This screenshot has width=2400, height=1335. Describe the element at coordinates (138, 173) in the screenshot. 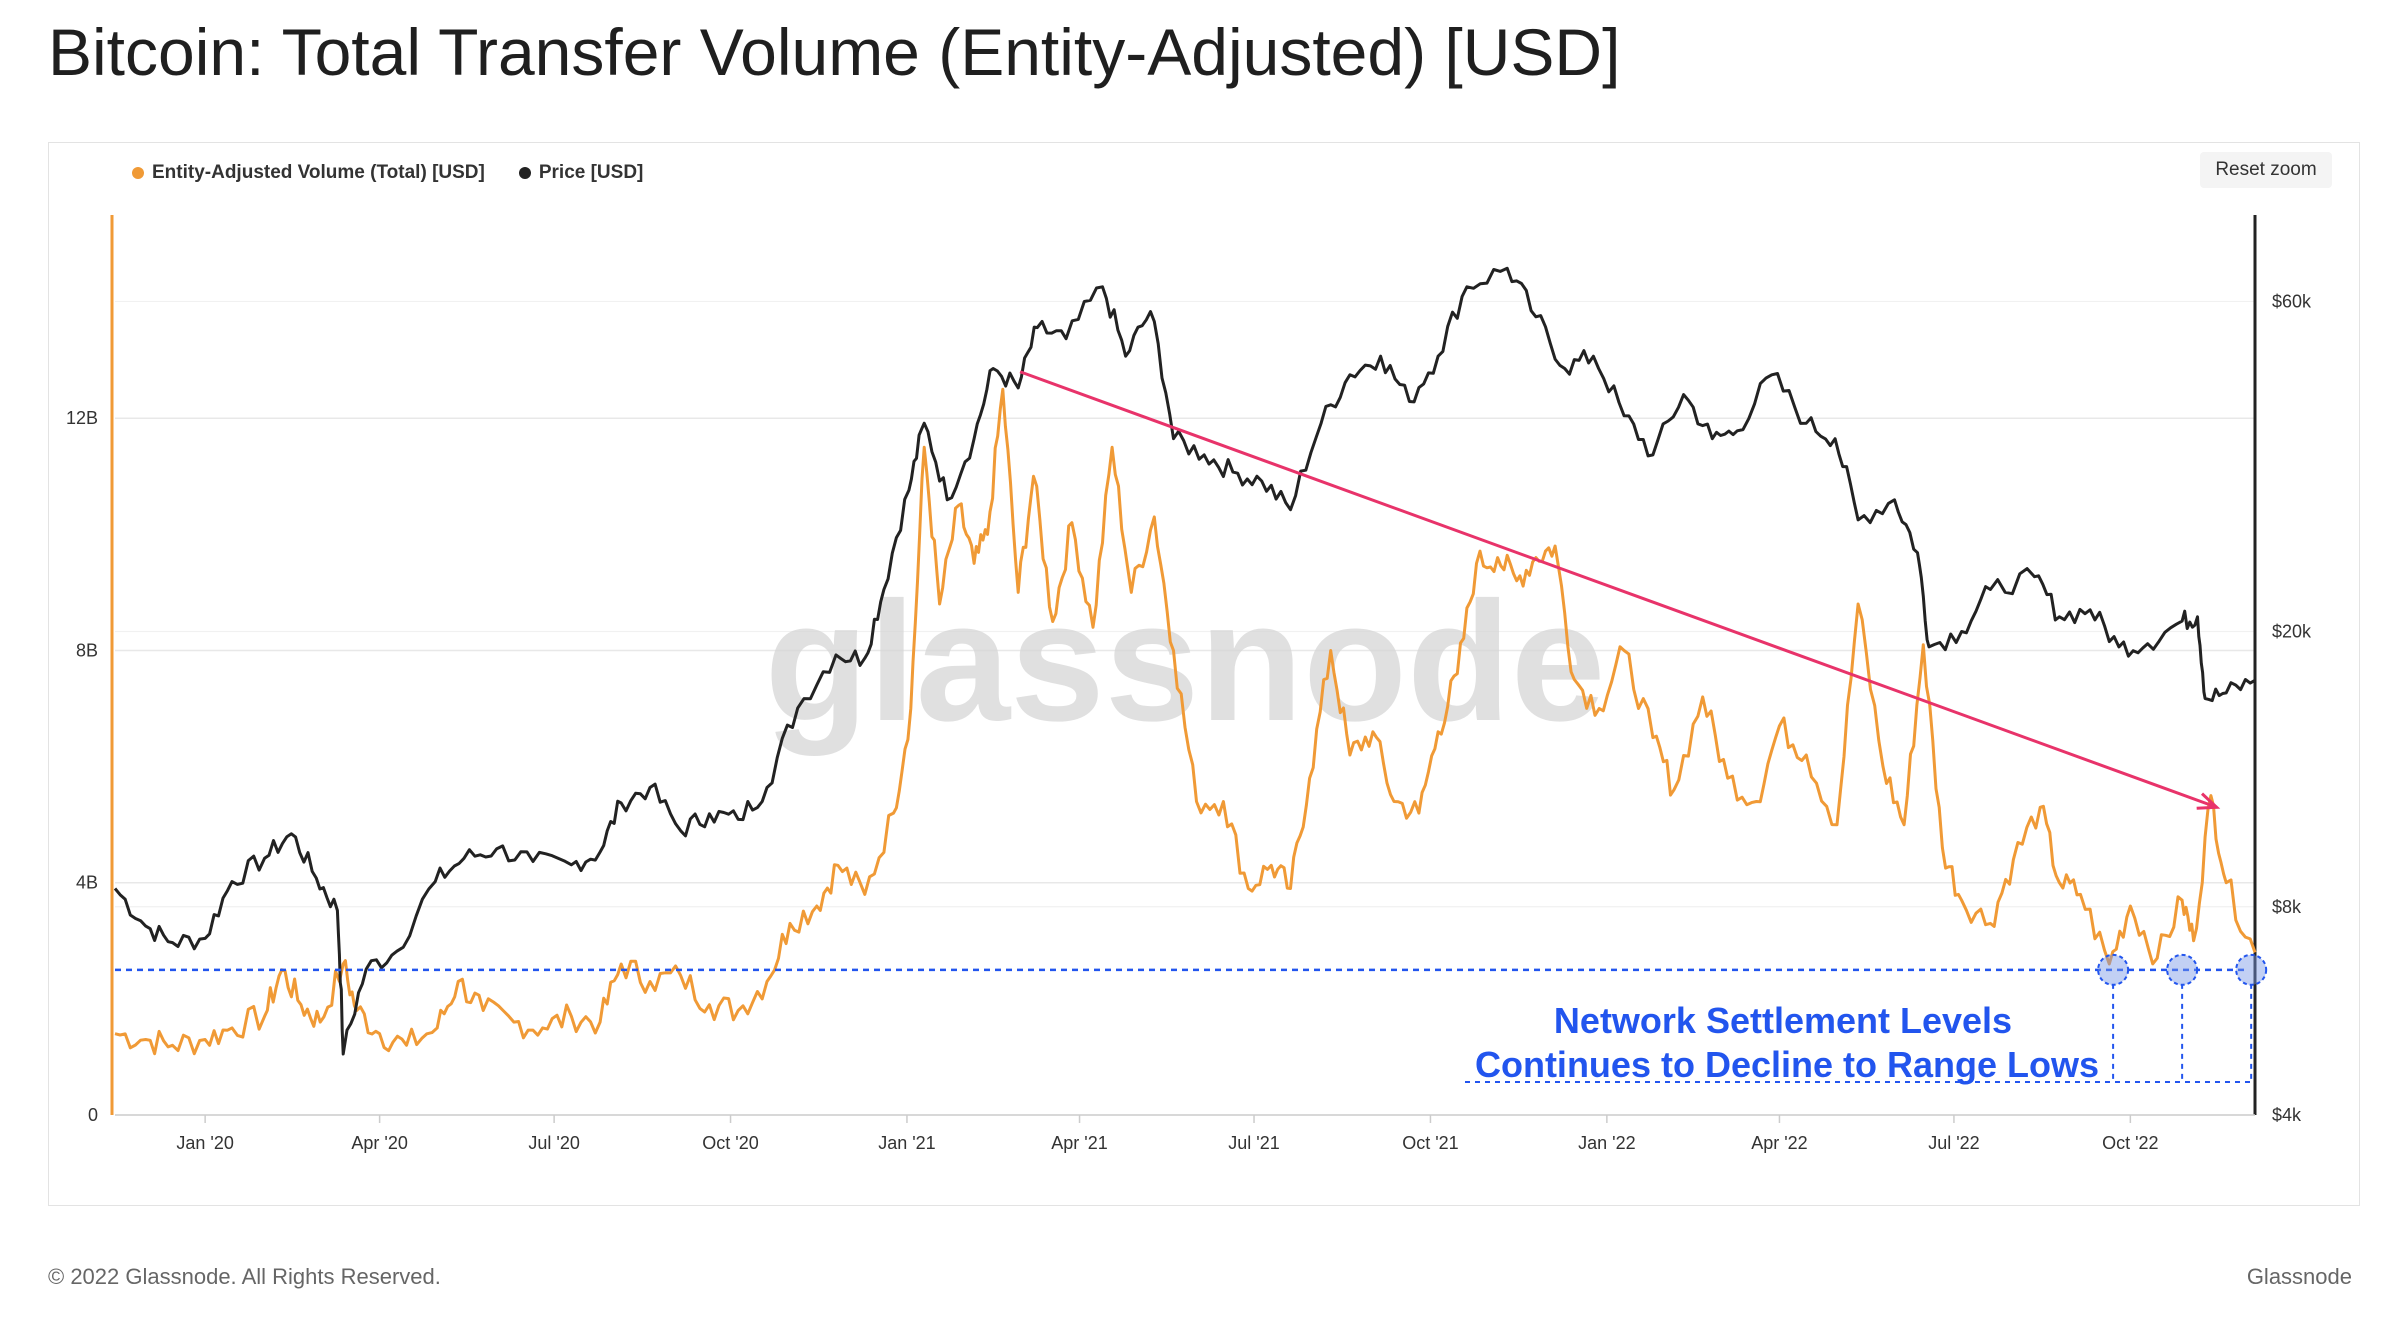

I see `legend-dot-volume` at that location.